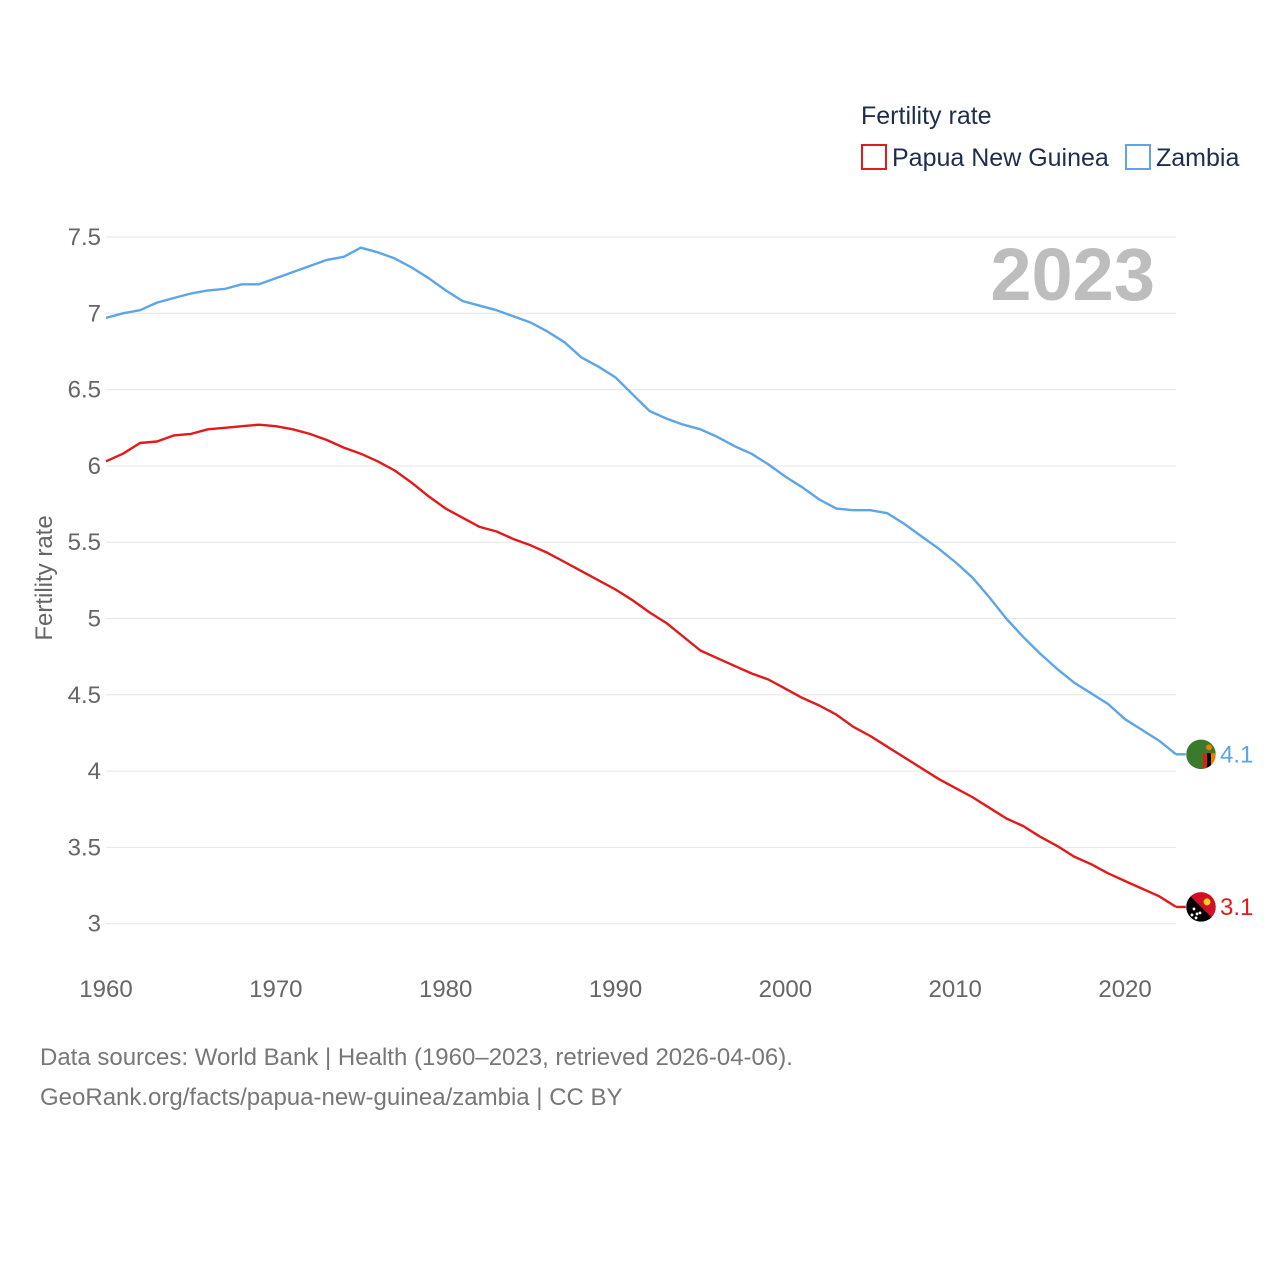 The width and height of the screenshot is (1280, 1280). I want to click on zambia-flag-icon, so click(1201, 754).